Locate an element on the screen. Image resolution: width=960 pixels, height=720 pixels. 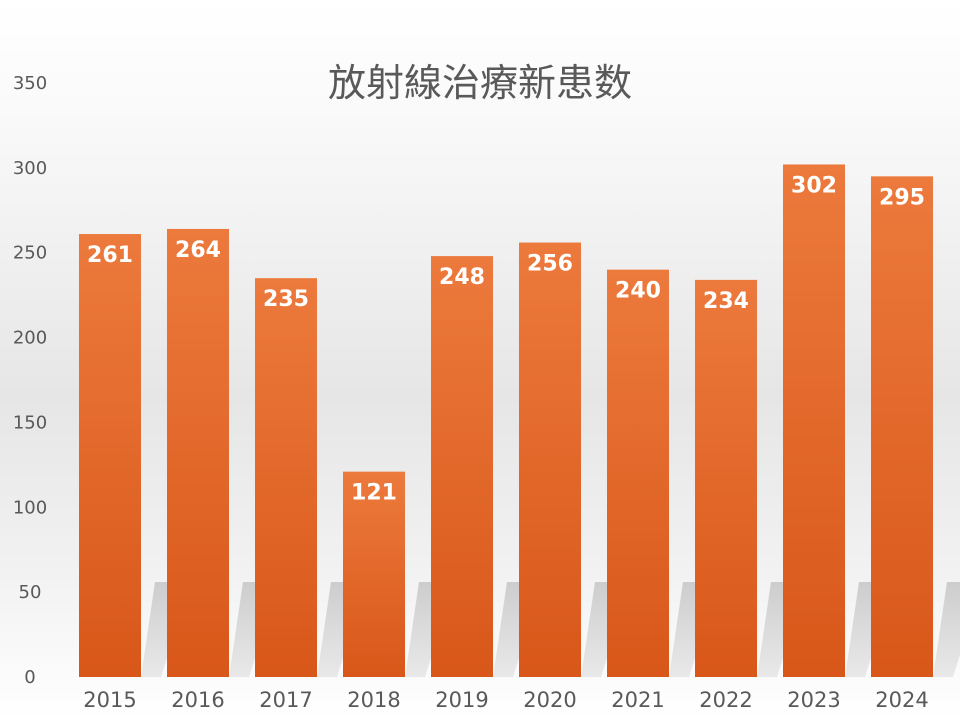
x-tick-label-2022: 2022 is located at coordinates (725, 700).